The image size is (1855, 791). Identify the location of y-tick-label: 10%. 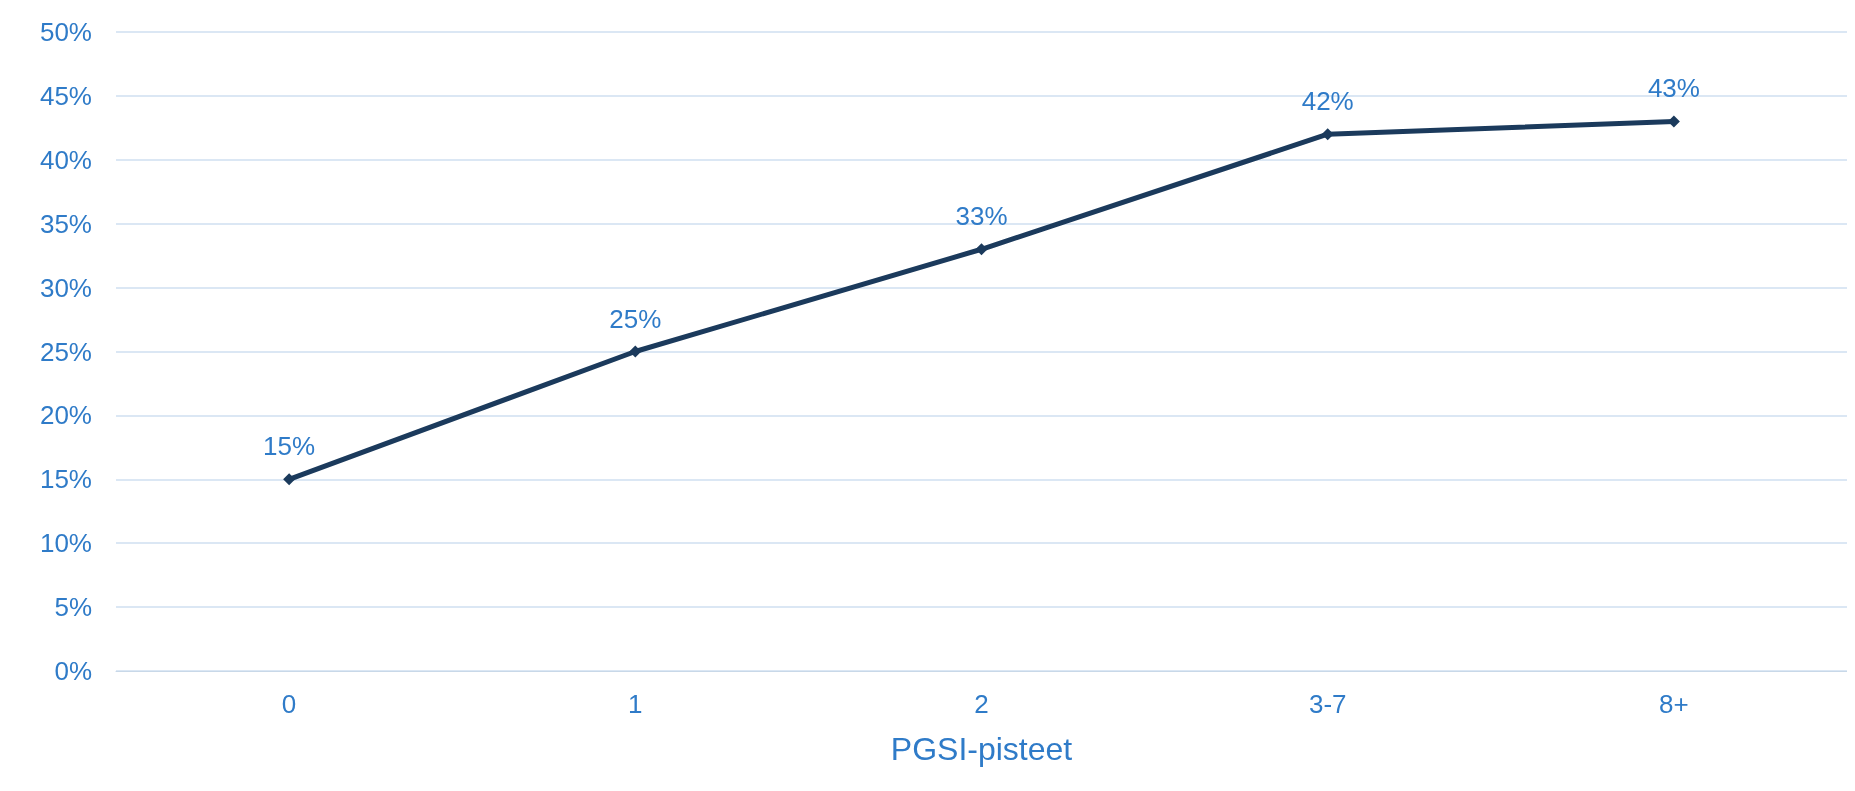
(65, 543).